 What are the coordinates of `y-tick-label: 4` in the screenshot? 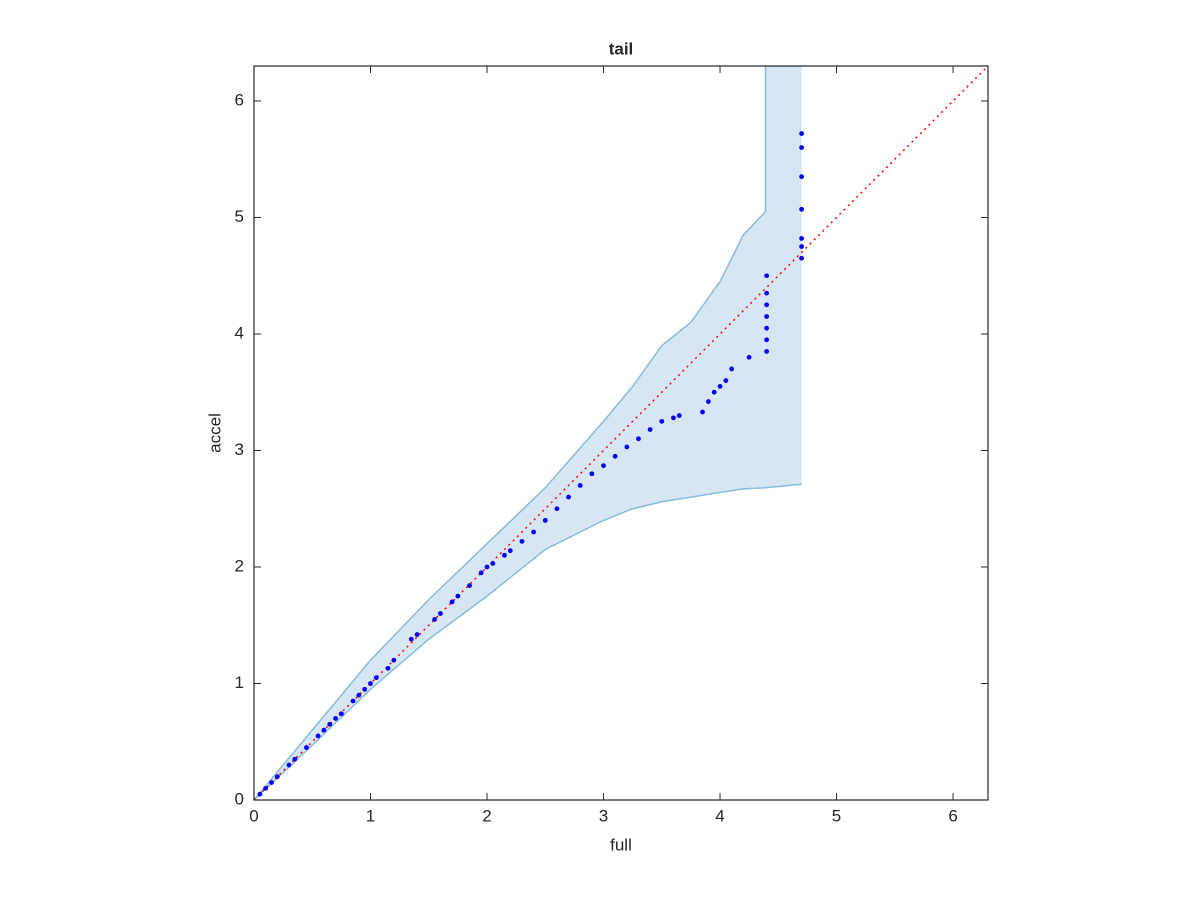 It's located at (239, 332).